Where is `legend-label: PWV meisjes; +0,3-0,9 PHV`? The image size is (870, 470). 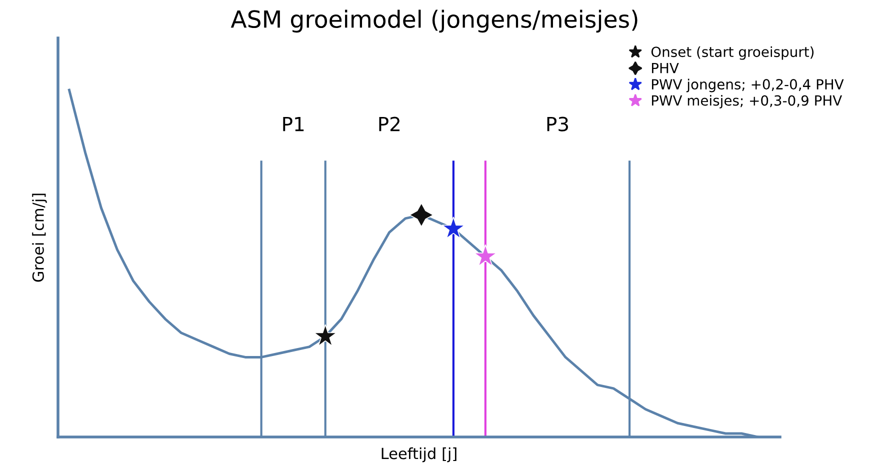 legend-label: PWV meisjes; +0,3-0,9 PHV is located at coordinates (747, 101).